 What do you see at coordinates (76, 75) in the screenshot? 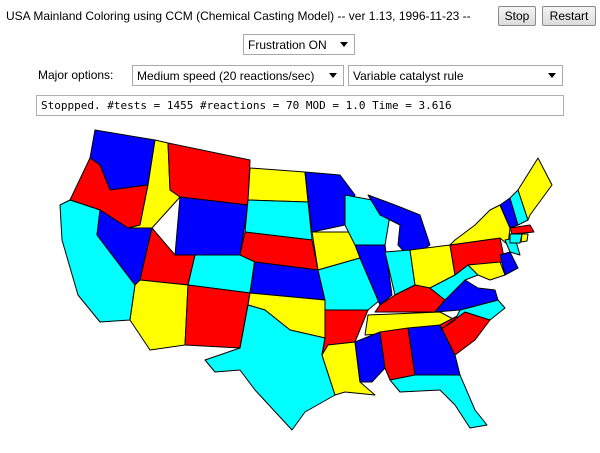
I see `major-options-label: Major options:` at bounding box center [76, 75].